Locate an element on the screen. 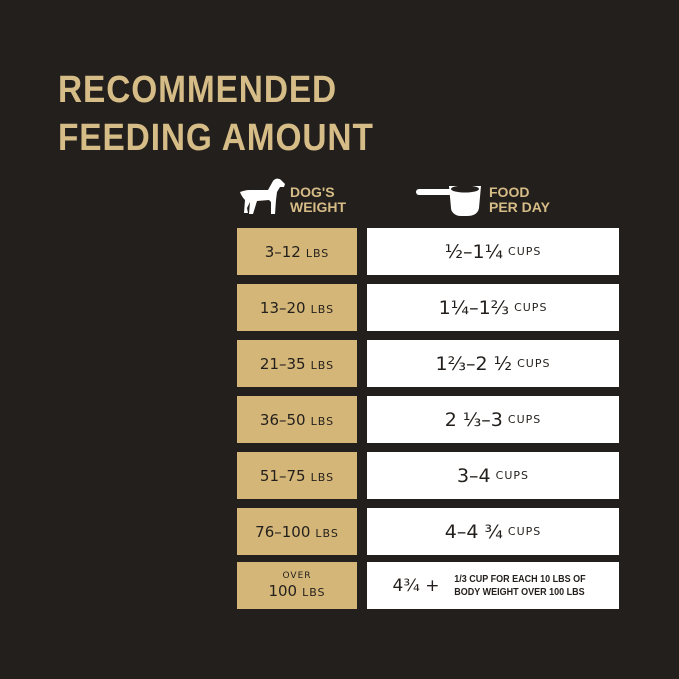  weight-cell: 21–35 LBS is located at coordinates (297, 363).